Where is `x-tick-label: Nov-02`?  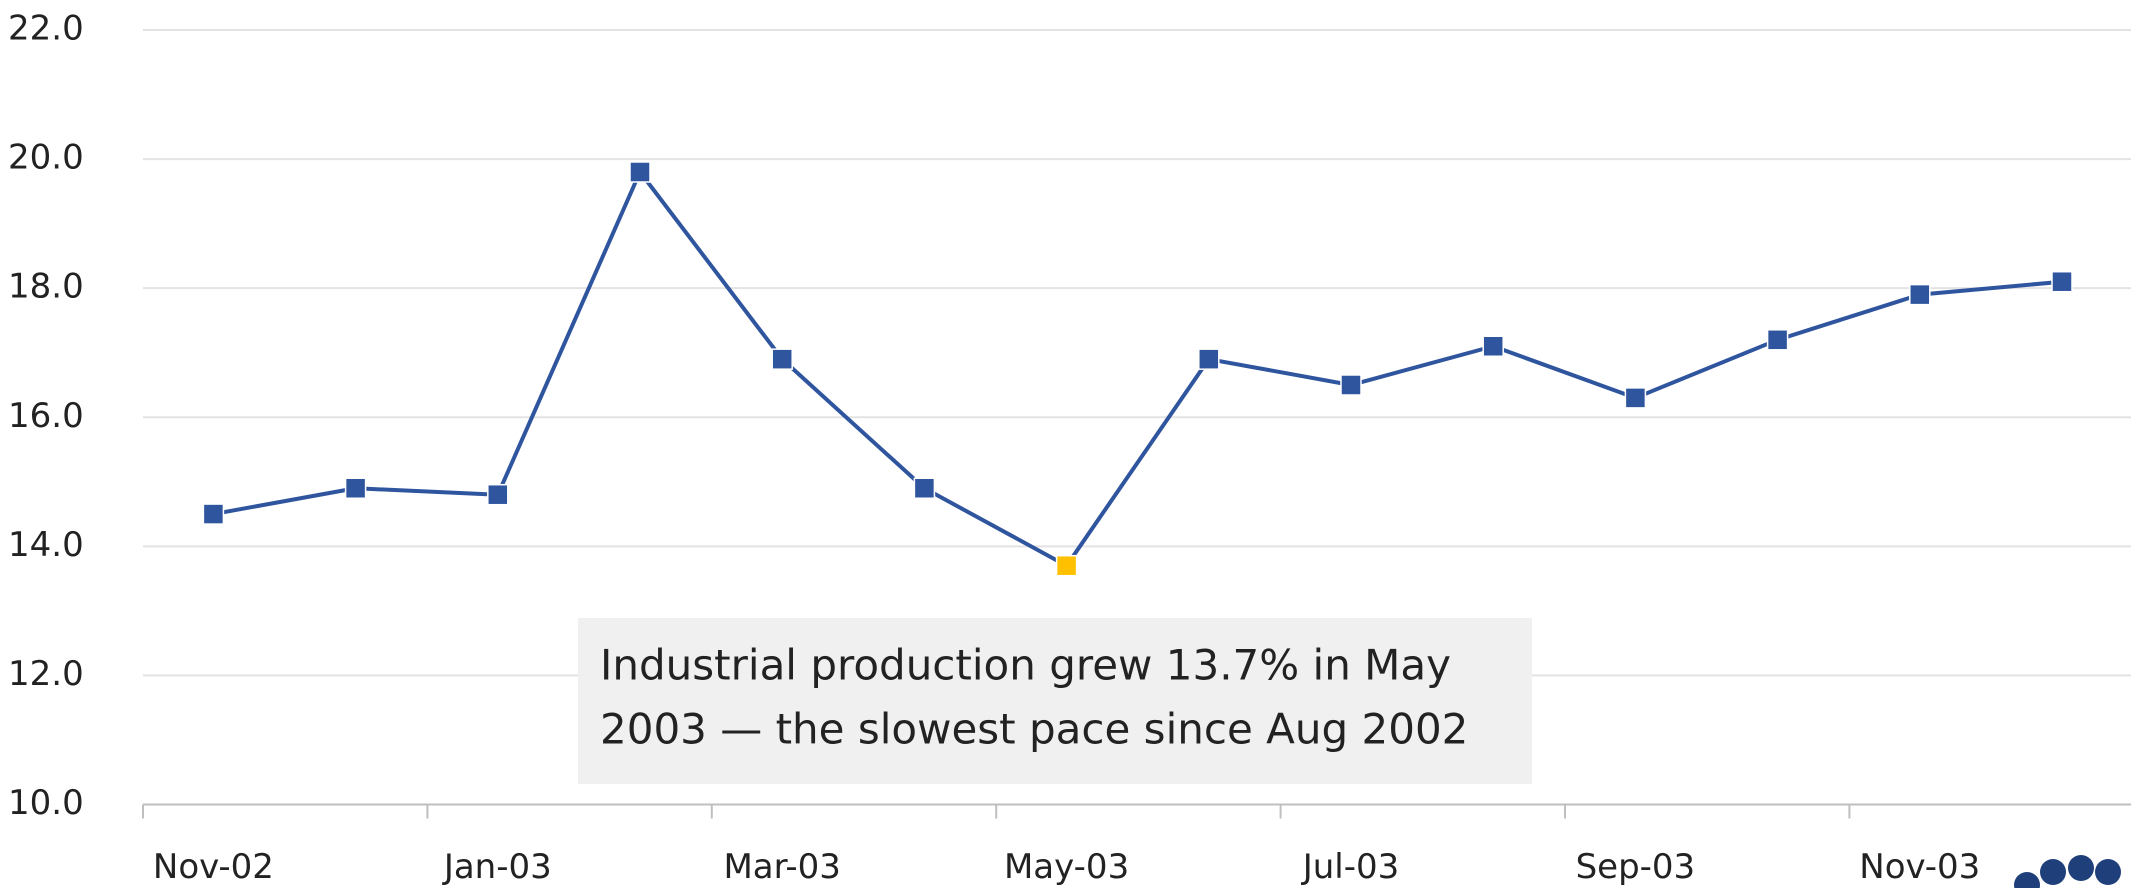
x-tick-label: Nov-02 is located at coordinates (213, 867).